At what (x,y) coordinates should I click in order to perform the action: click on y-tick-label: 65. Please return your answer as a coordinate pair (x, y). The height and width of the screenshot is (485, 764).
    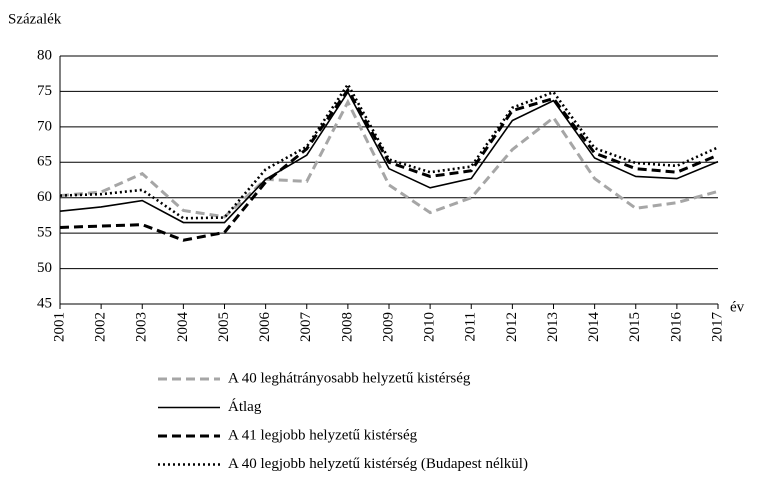
    Looking at the image, I should click on (44, 162).